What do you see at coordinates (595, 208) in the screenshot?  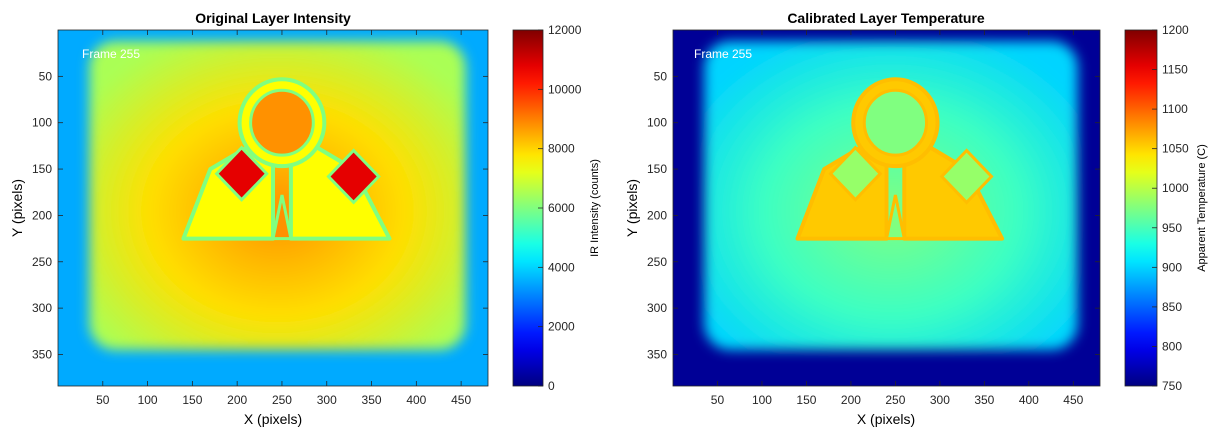 I see `colorbar-label: IR Intensity (counts)` at bounding box center [595, 208].